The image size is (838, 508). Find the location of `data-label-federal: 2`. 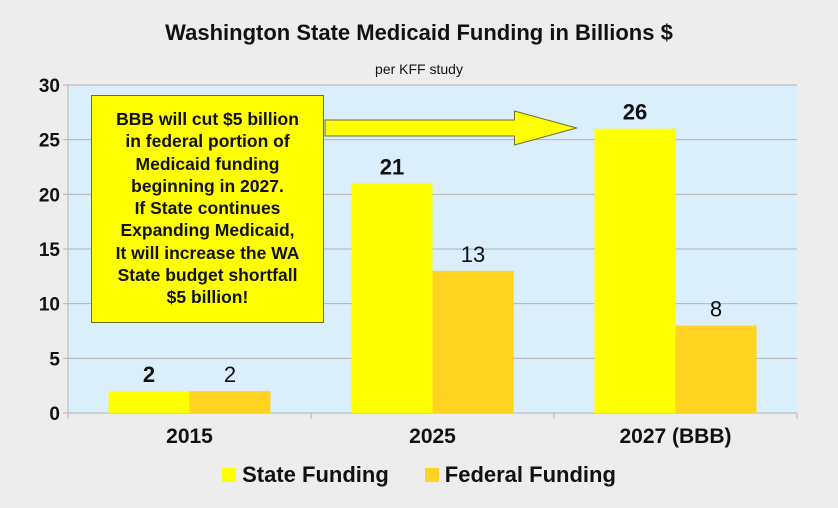

data-label-federal: 2 is located at coordinates (230, 374).